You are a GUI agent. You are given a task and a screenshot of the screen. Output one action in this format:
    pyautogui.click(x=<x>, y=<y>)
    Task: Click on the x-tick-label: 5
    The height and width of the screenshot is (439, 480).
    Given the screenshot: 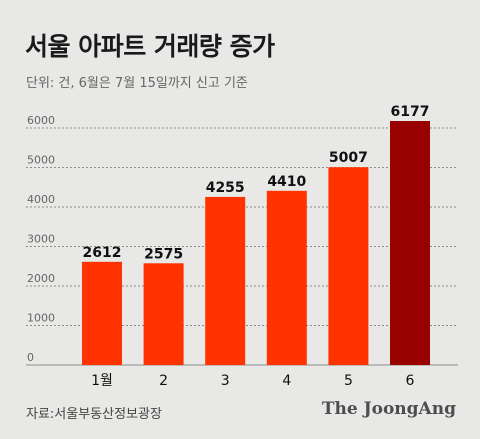 What is the action you would take?
    pyautogui.click(x=348, y=381)
    